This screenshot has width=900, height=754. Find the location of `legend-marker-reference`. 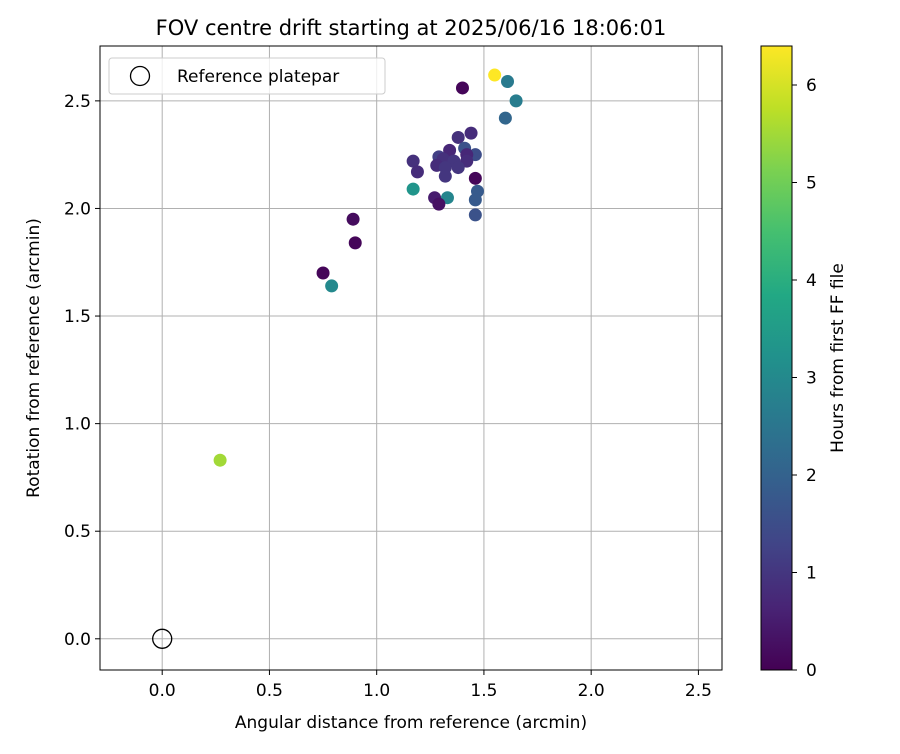

legend-marker-reference is located at coordinates (140, 76).